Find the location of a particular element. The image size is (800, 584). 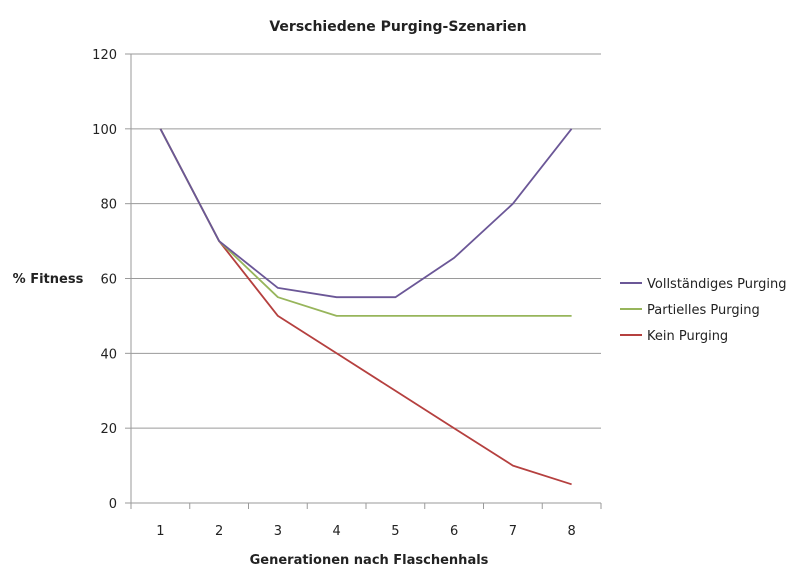

x-tick-label: 5 is located at coordinates (395, 531).